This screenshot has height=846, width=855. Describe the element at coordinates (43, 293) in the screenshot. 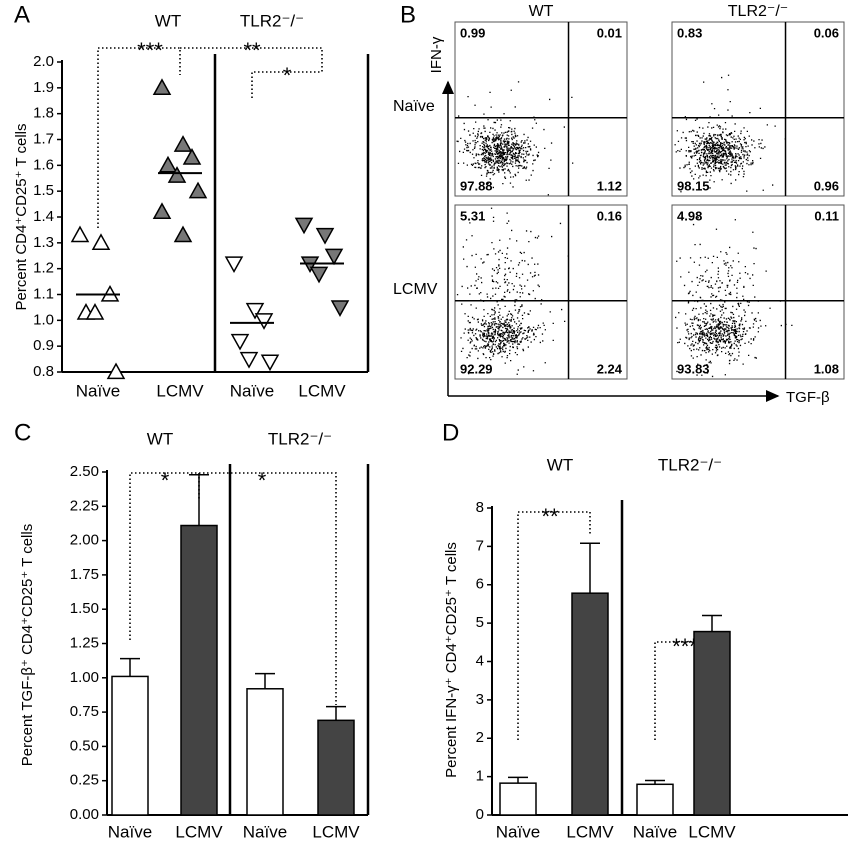

I see `y-tick-label: 1.1` at that location.